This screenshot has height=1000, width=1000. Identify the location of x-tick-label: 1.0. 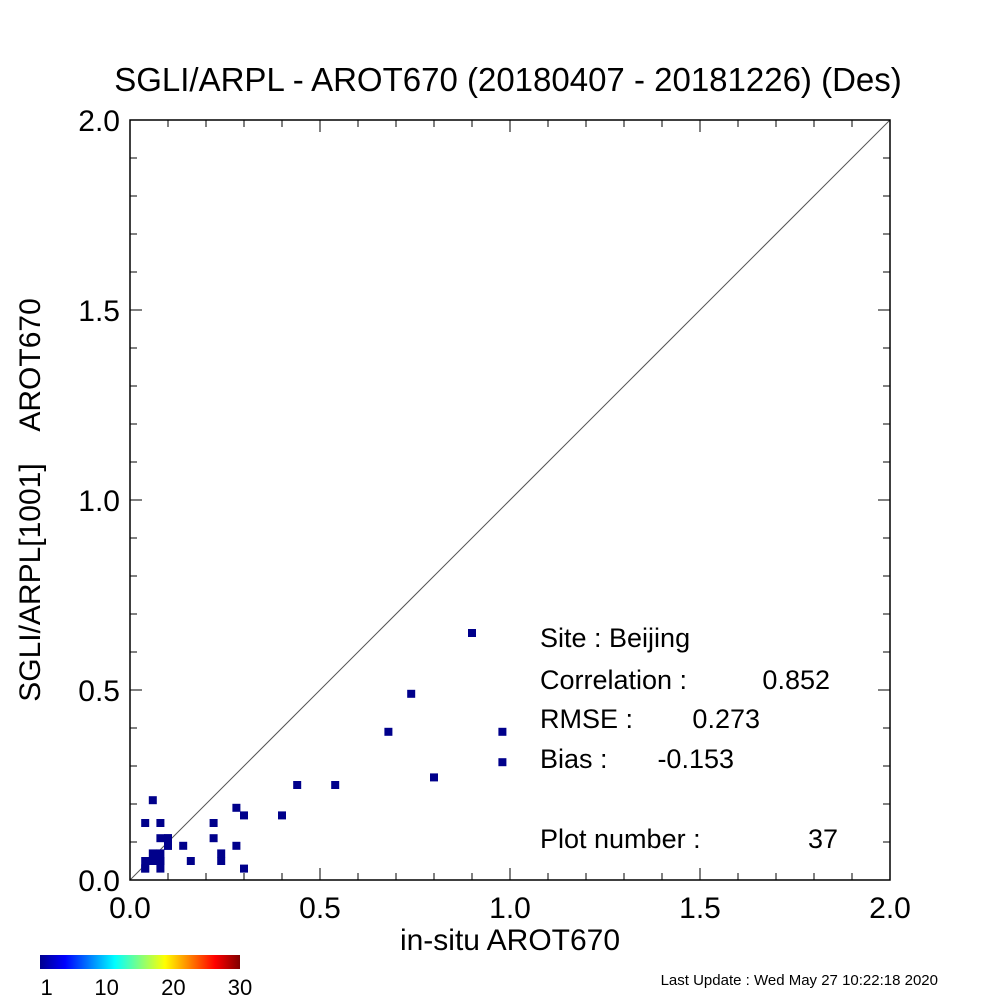
(510, 908).